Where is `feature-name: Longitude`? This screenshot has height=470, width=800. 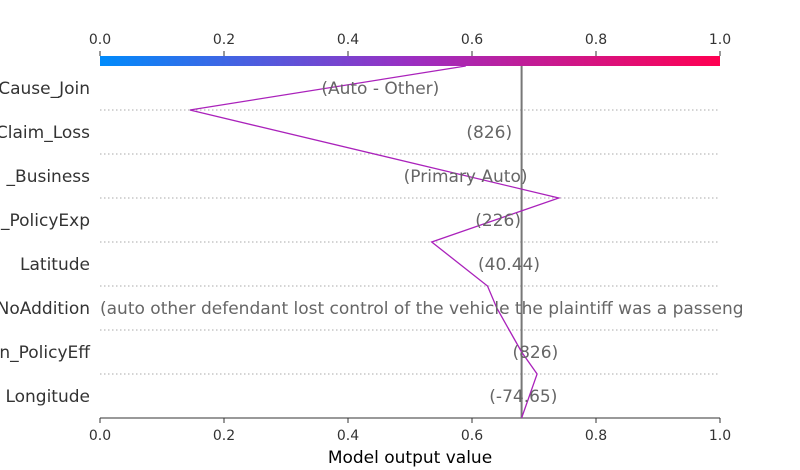 feature-name: Longitude is located at coordinates (47, 397).